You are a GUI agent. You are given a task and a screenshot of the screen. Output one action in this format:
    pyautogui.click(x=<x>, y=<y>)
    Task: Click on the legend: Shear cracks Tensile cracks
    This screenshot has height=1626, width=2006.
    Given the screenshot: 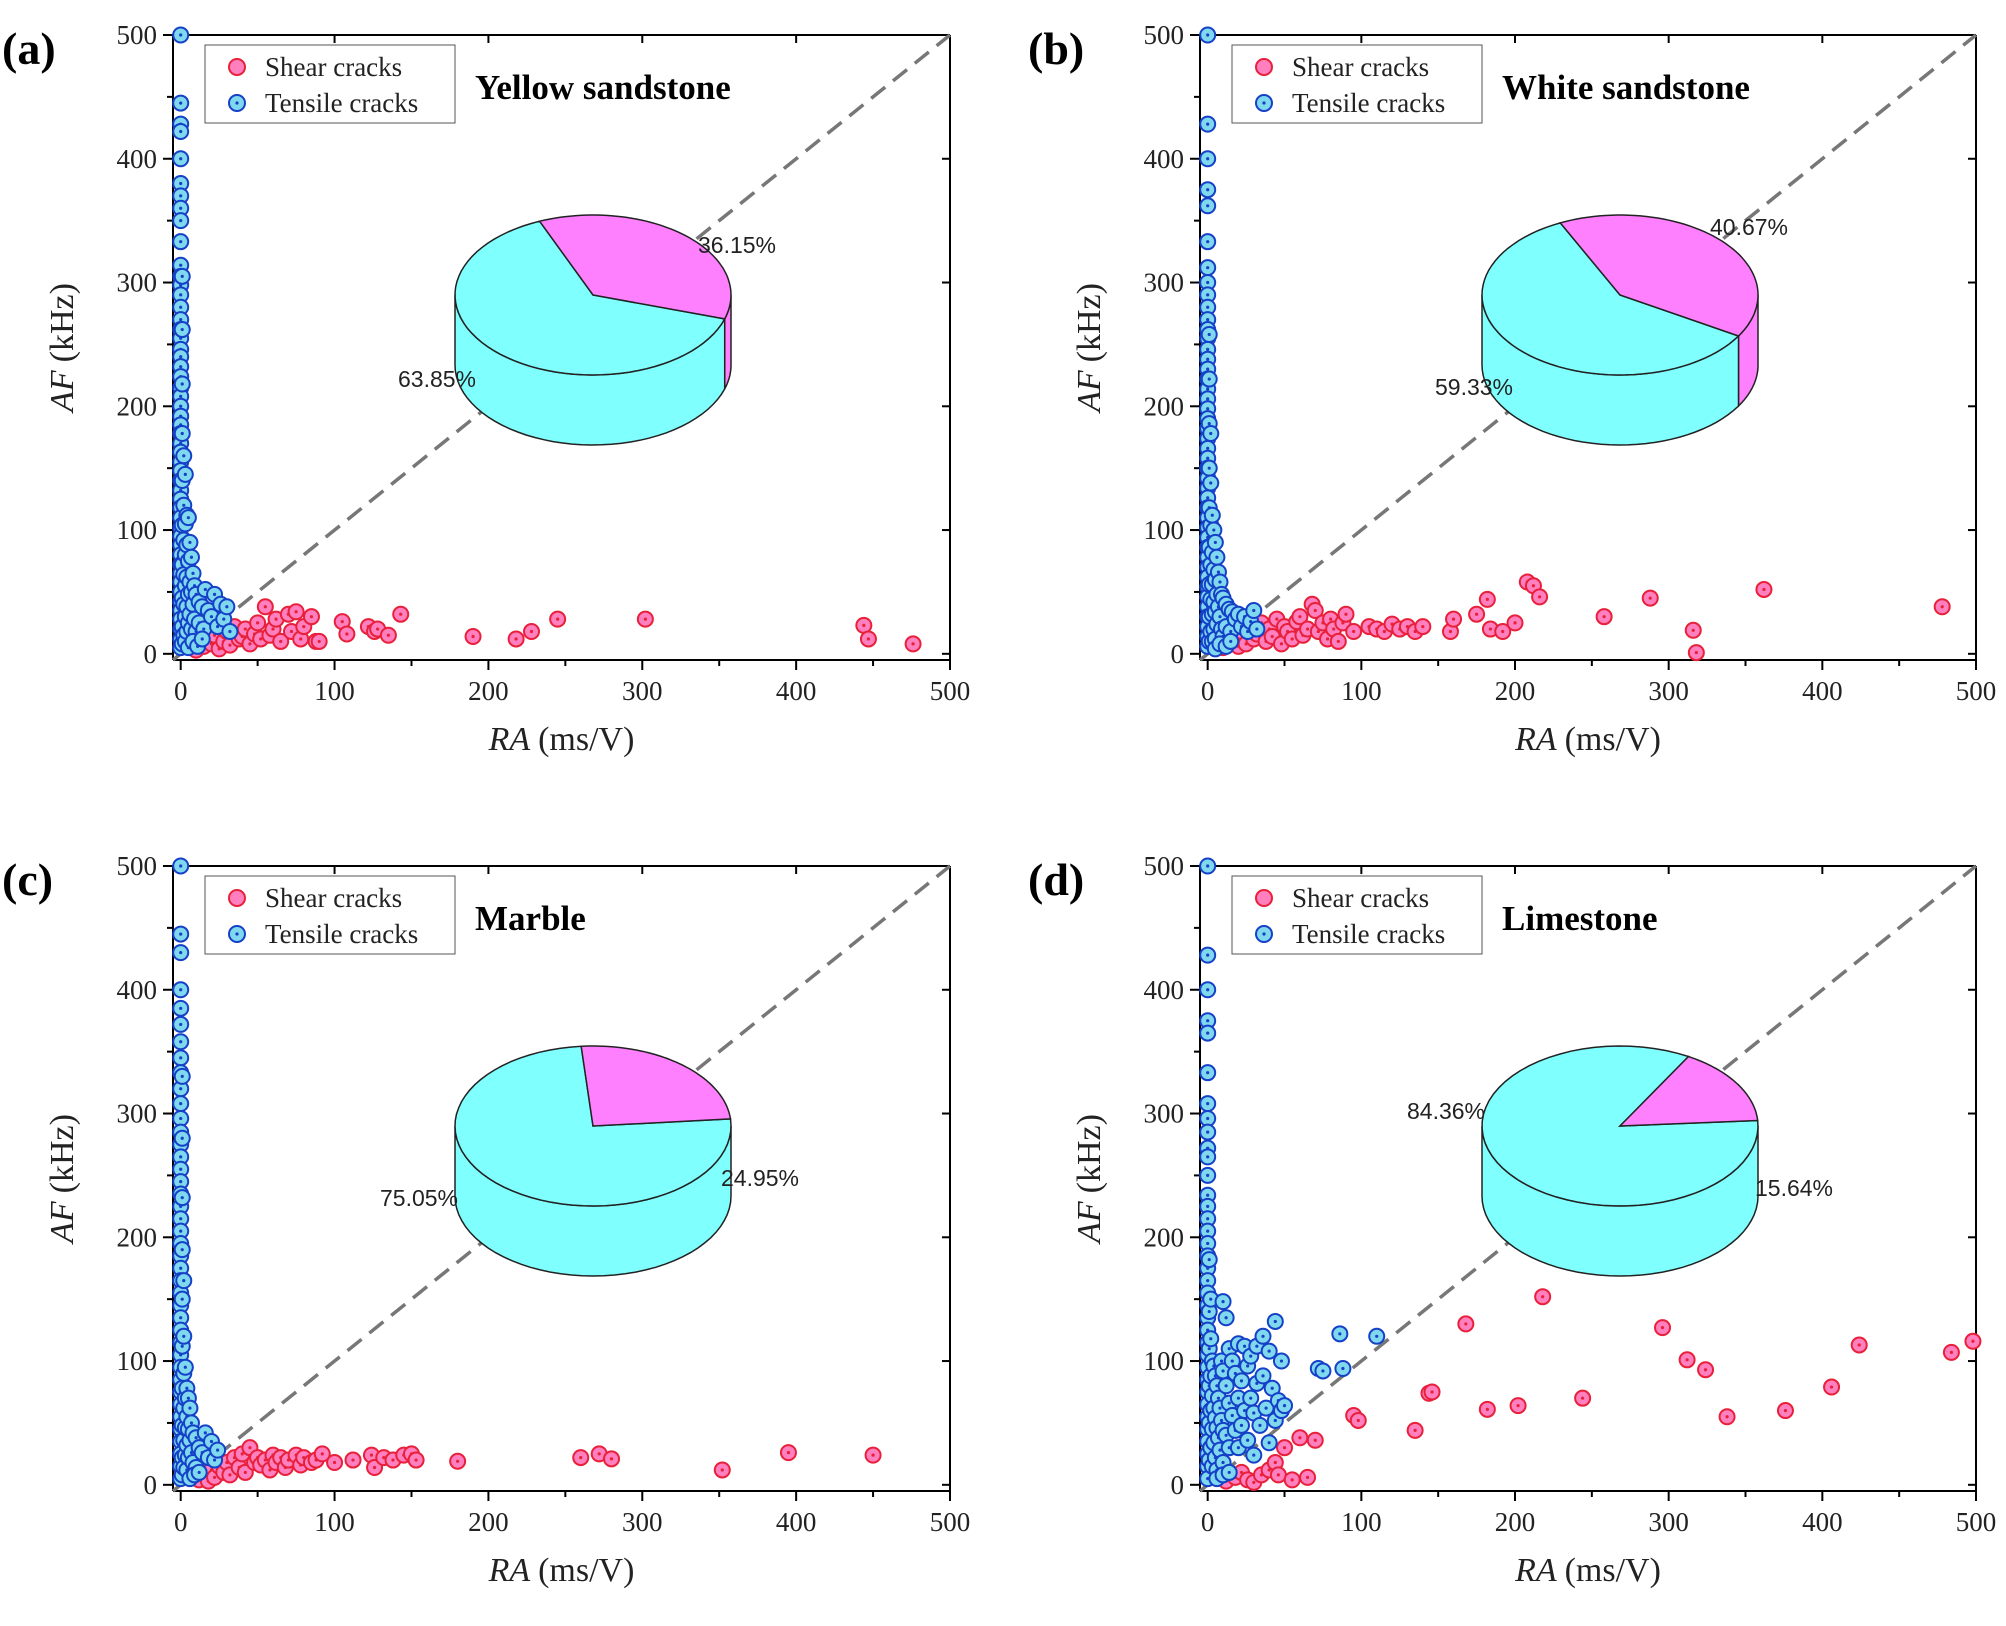 What is the action you would take?
    pyautogui.click(x=1357, y=84)
    